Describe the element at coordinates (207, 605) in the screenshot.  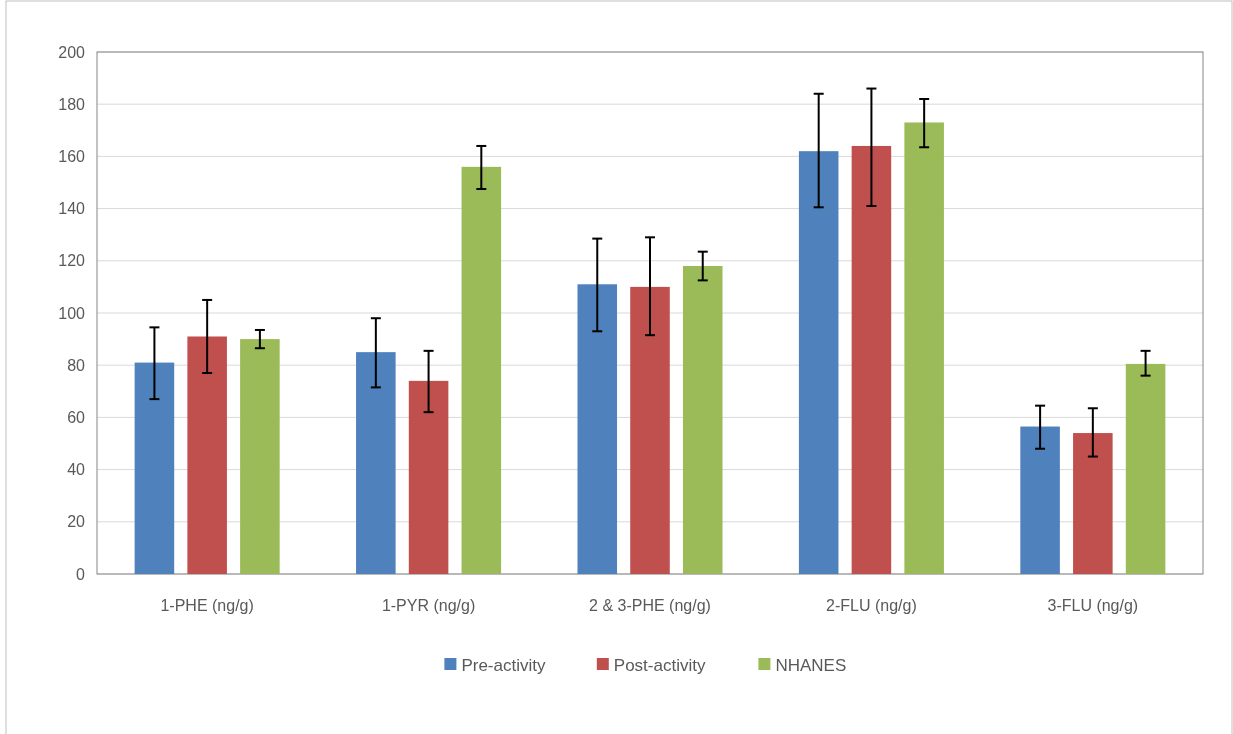
I see `x-tick-label: 1-PHE (ng/g)` at that location.